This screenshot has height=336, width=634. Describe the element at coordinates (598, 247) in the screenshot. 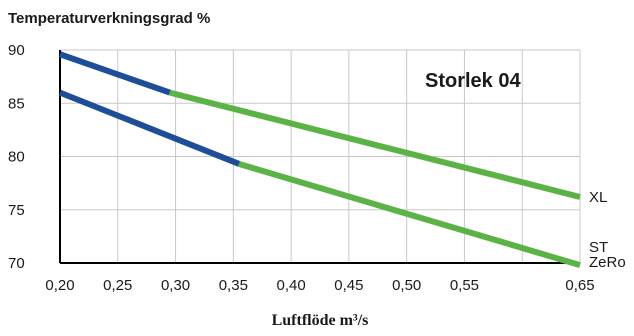

I see `series-label: ST` at that location.